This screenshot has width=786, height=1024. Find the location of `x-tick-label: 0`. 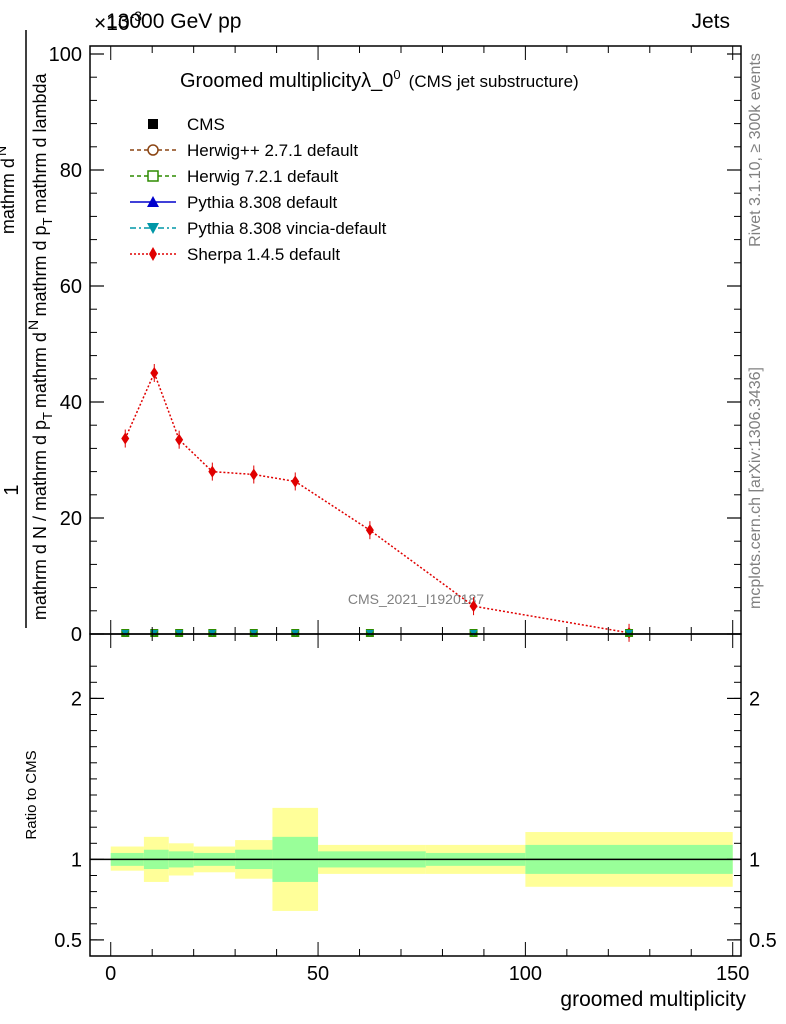

x-tick-label: 0 is located at coordinates (110, 974).